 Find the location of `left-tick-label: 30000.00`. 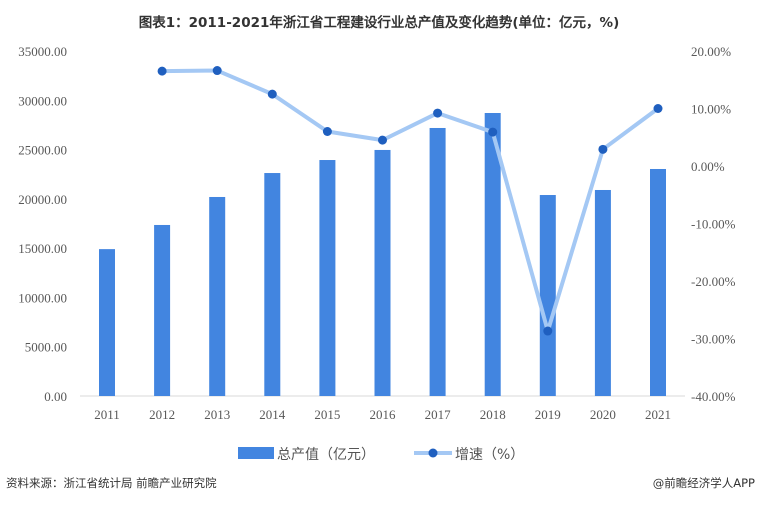

left-tick-label: 30000.00 is located at coordinates (42, 100).